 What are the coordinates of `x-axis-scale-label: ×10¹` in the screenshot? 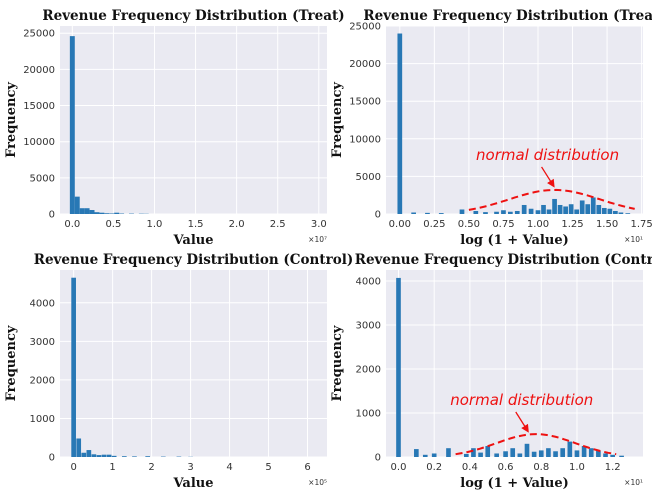 It's located at (633, 239).